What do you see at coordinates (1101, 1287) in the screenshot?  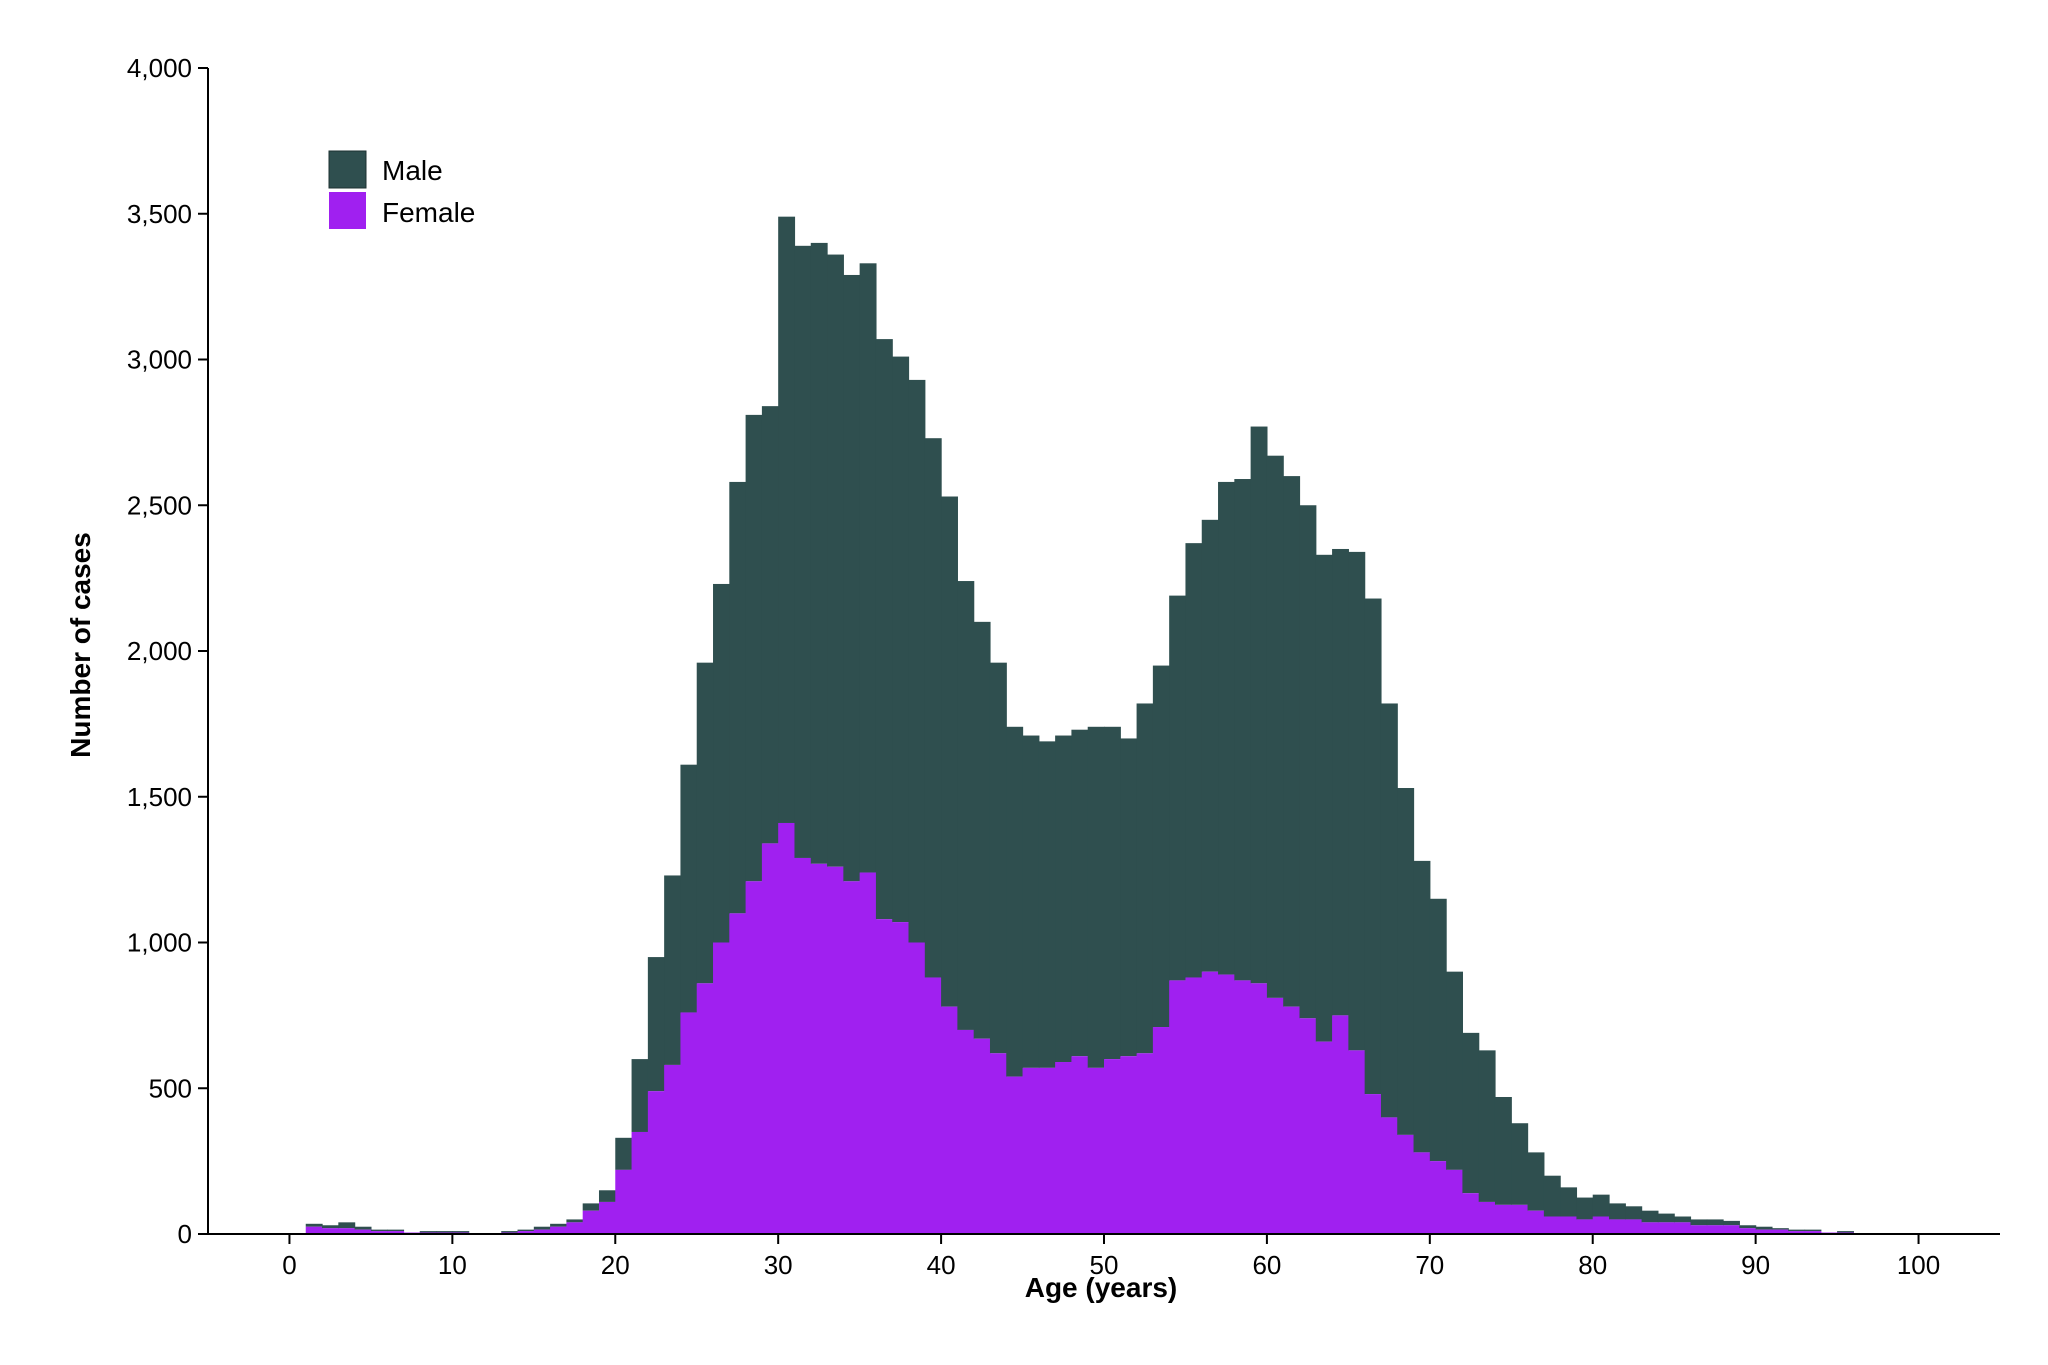 I see `x-axis-title: Age (years)` at bounding box center [1101, 1287].